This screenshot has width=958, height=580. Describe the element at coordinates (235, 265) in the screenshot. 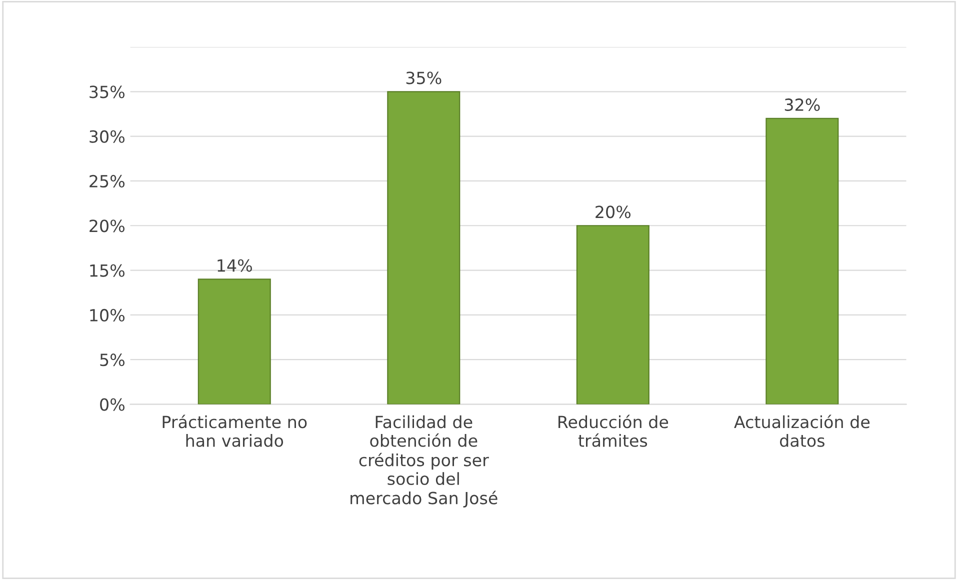

I see `data-label: 14%` at that location.